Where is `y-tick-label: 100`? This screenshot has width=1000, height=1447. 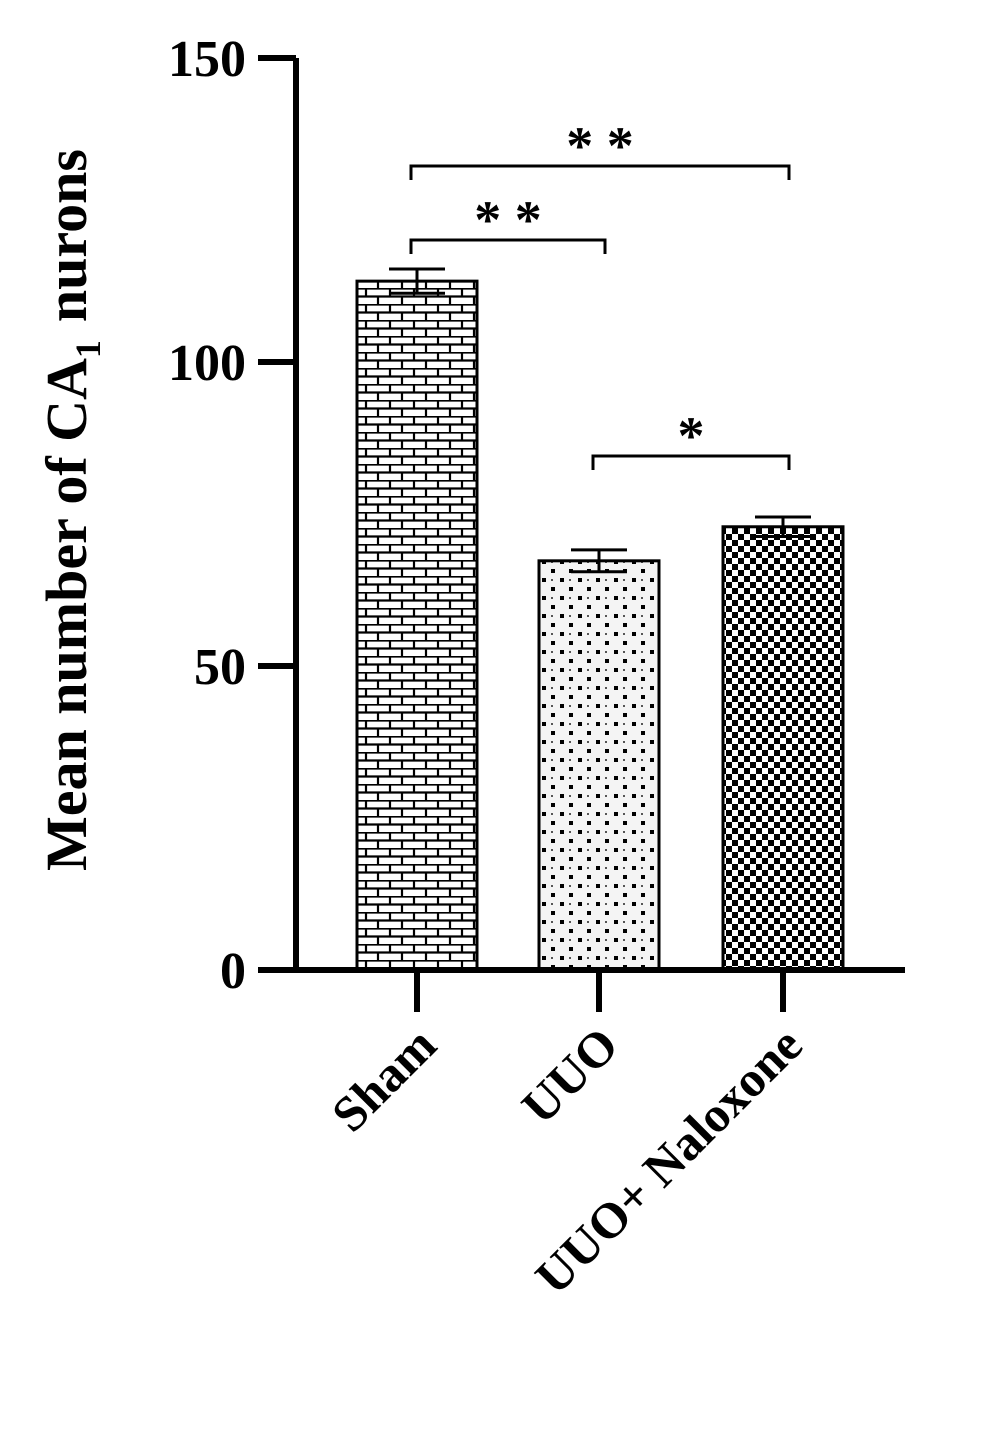 y-tick-label: 100 is located at coordinates (207, 363).